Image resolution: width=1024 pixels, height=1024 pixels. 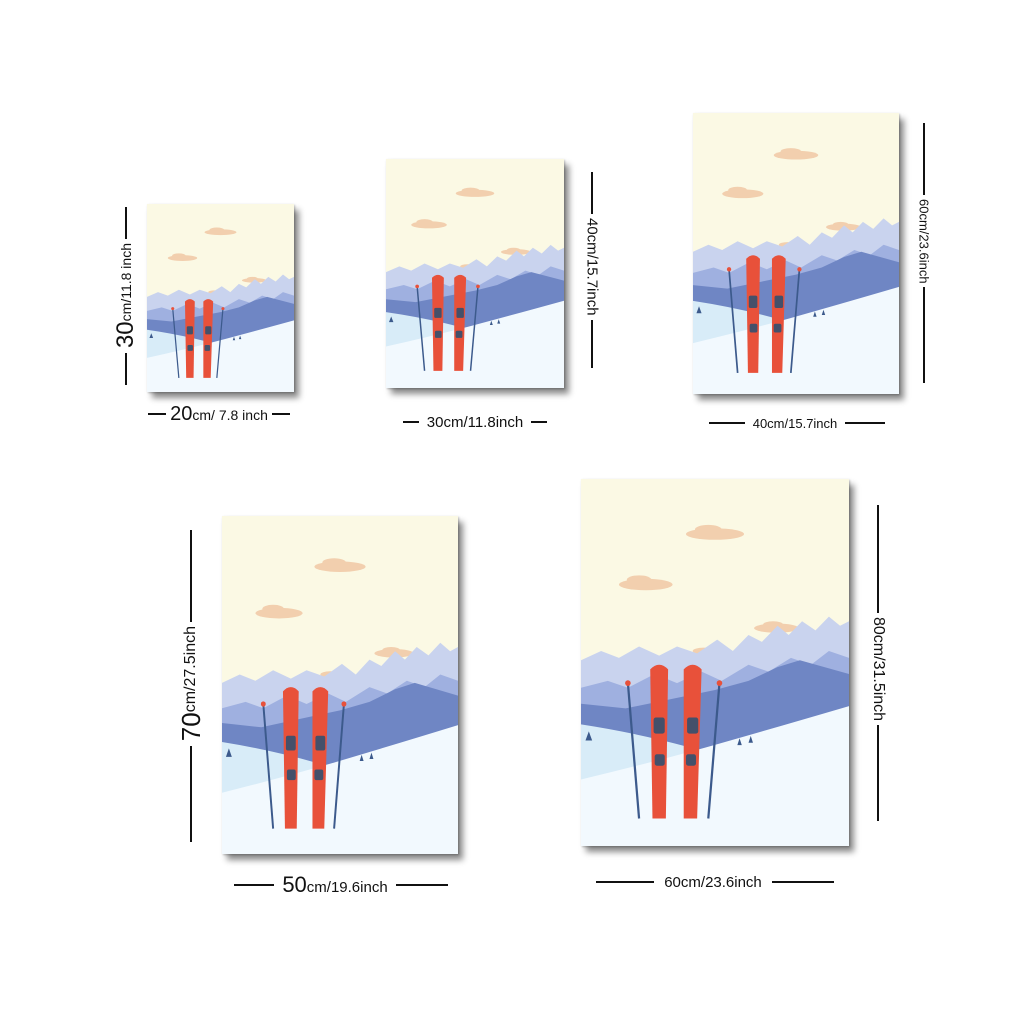 I want to click on width-dimension: 60cm/23.6inch, so click(x=715, y=882).